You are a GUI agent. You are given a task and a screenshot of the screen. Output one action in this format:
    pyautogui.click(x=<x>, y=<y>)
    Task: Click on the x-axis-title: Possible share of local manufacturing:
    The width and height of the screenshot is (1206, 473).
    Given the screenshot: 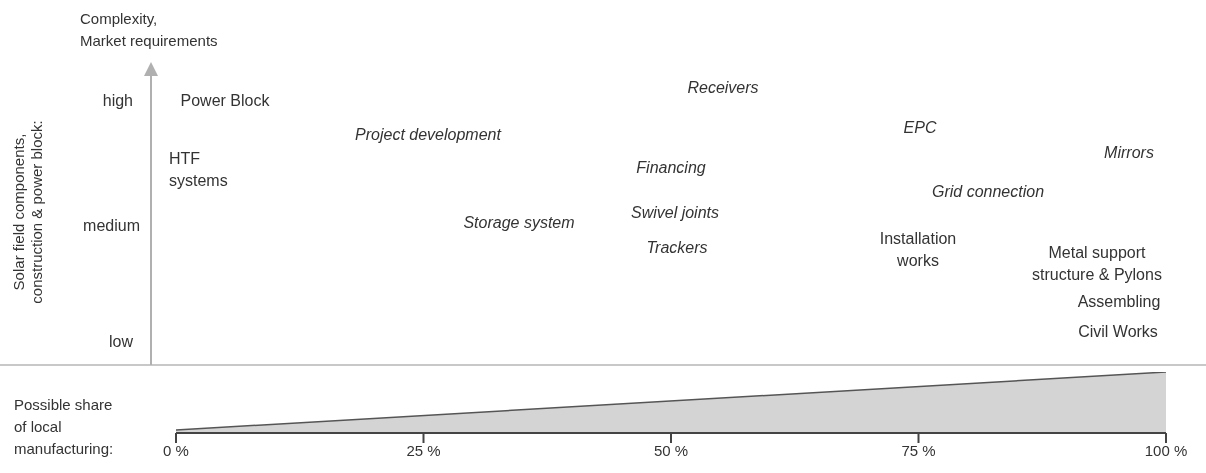 What is the action you would take?
    pyautogui.click(x=64, y=427)
    